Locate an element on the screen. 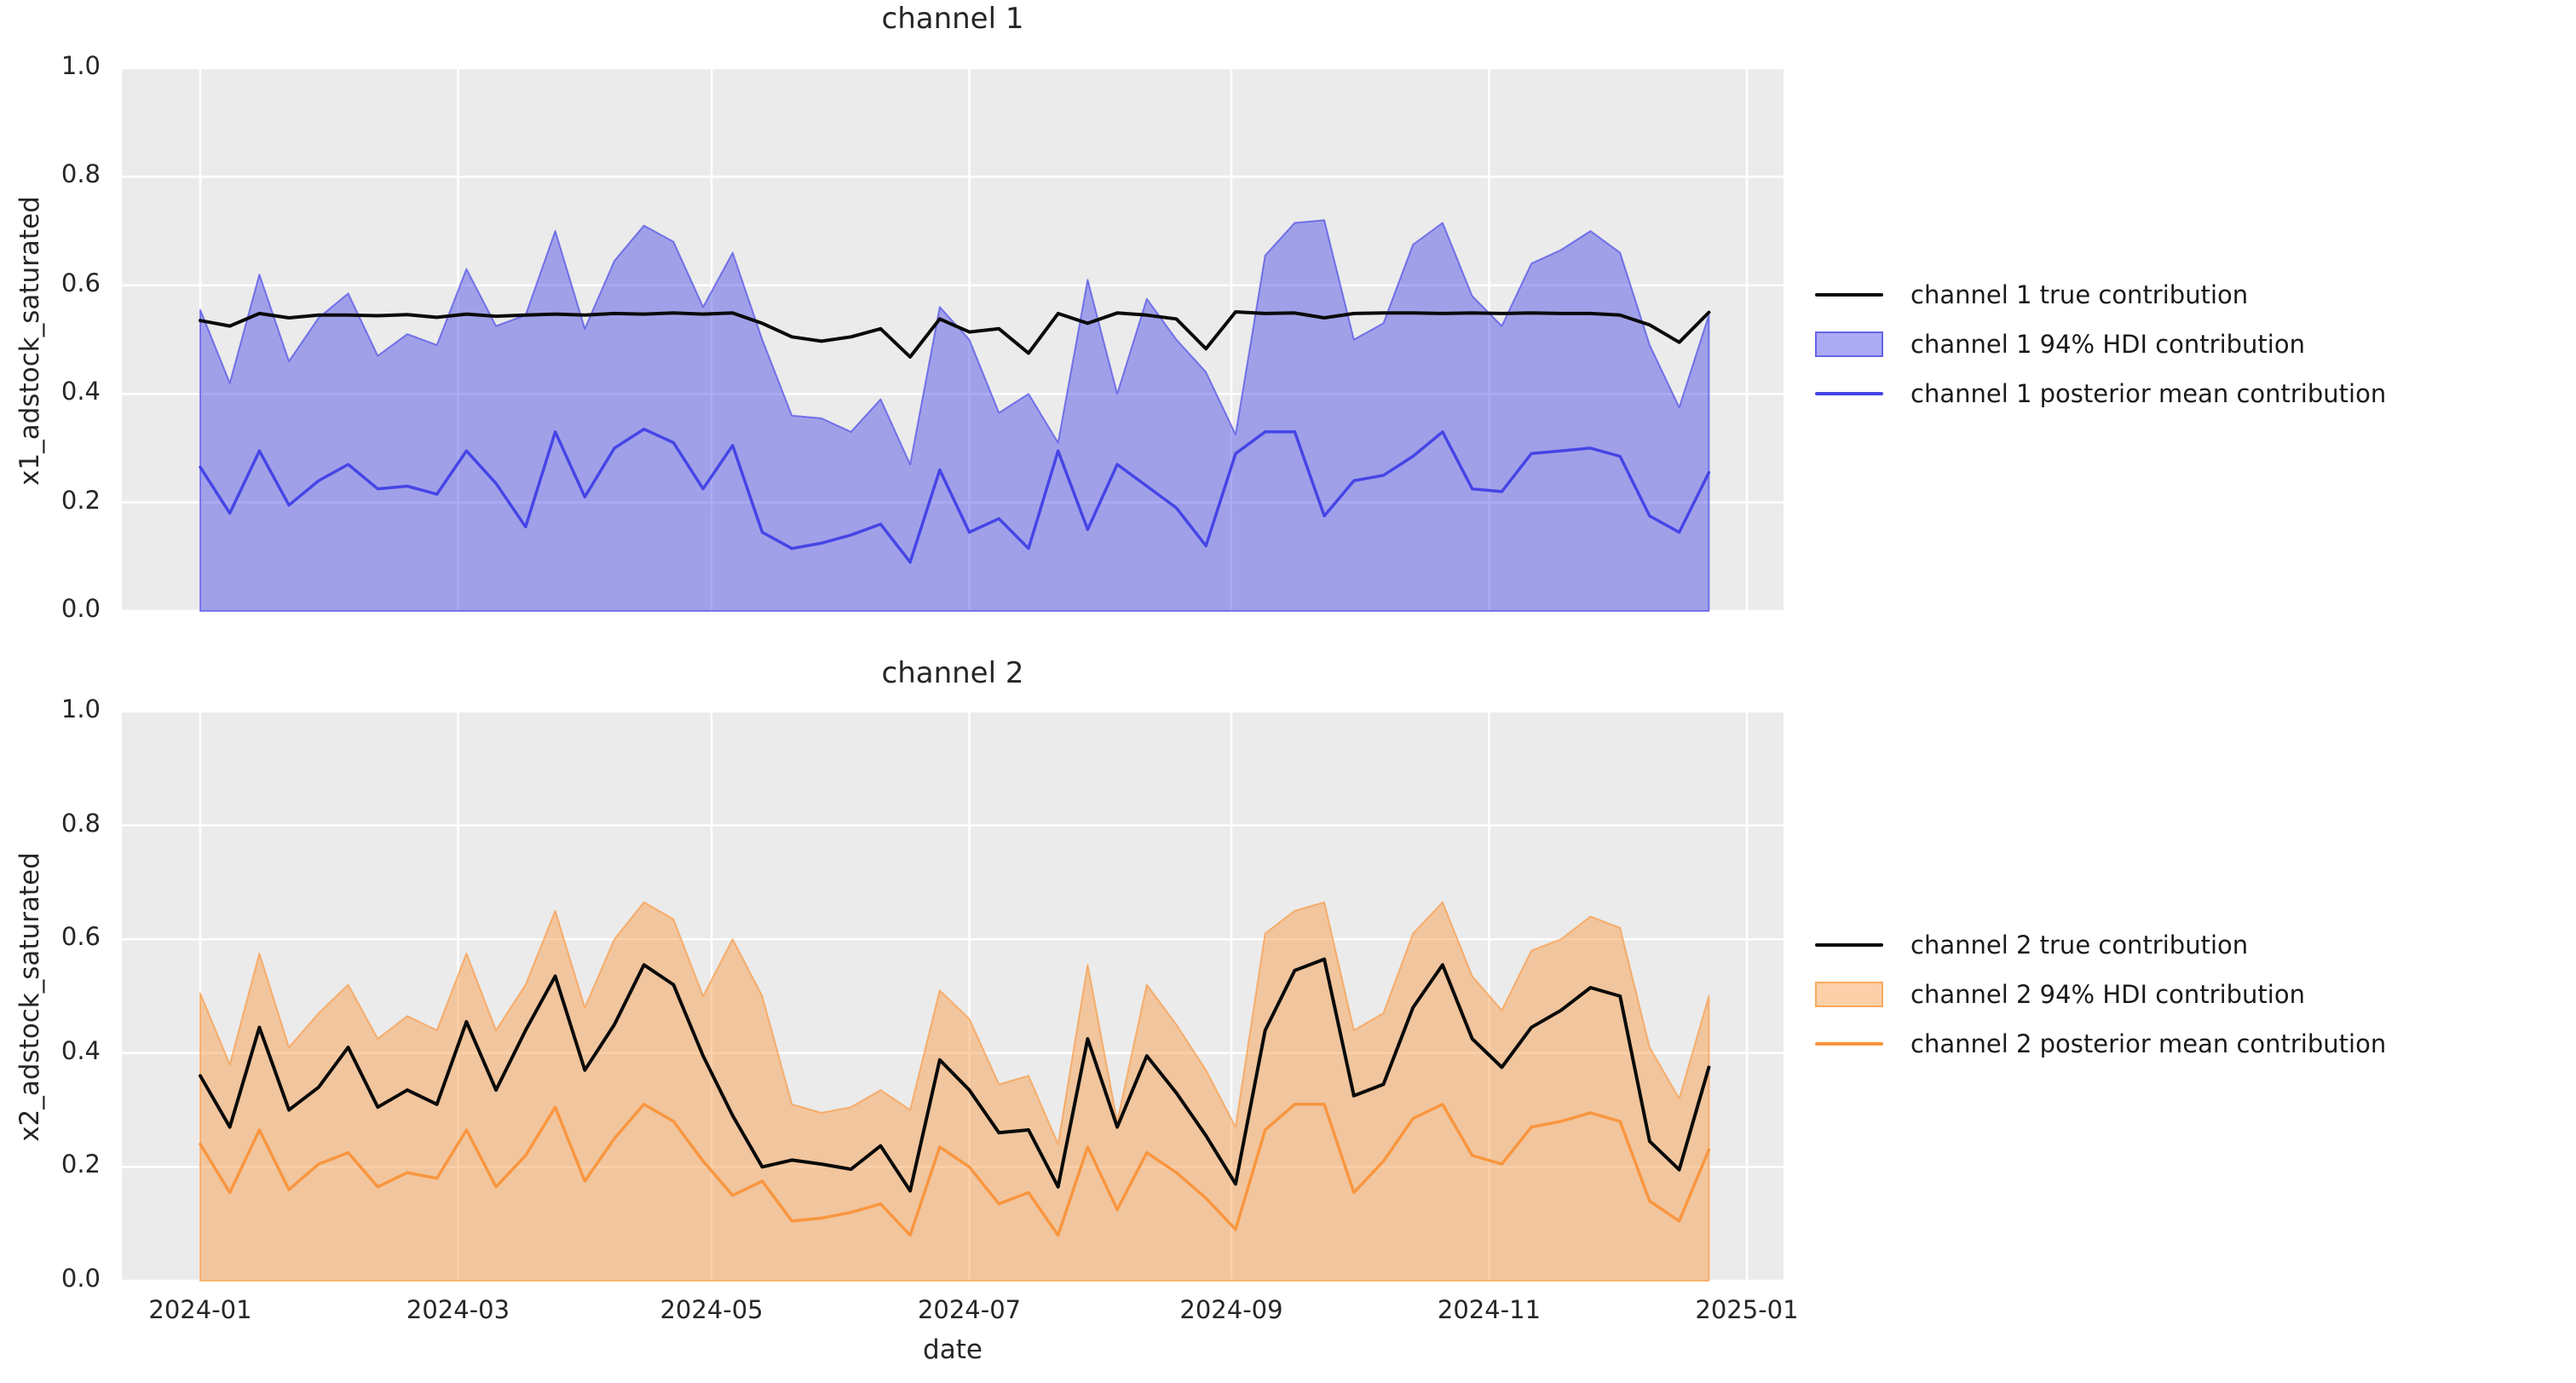 The image size is (2576, 1383). channel-2-posterior-mean-line is located at coordinates (955, 1170).